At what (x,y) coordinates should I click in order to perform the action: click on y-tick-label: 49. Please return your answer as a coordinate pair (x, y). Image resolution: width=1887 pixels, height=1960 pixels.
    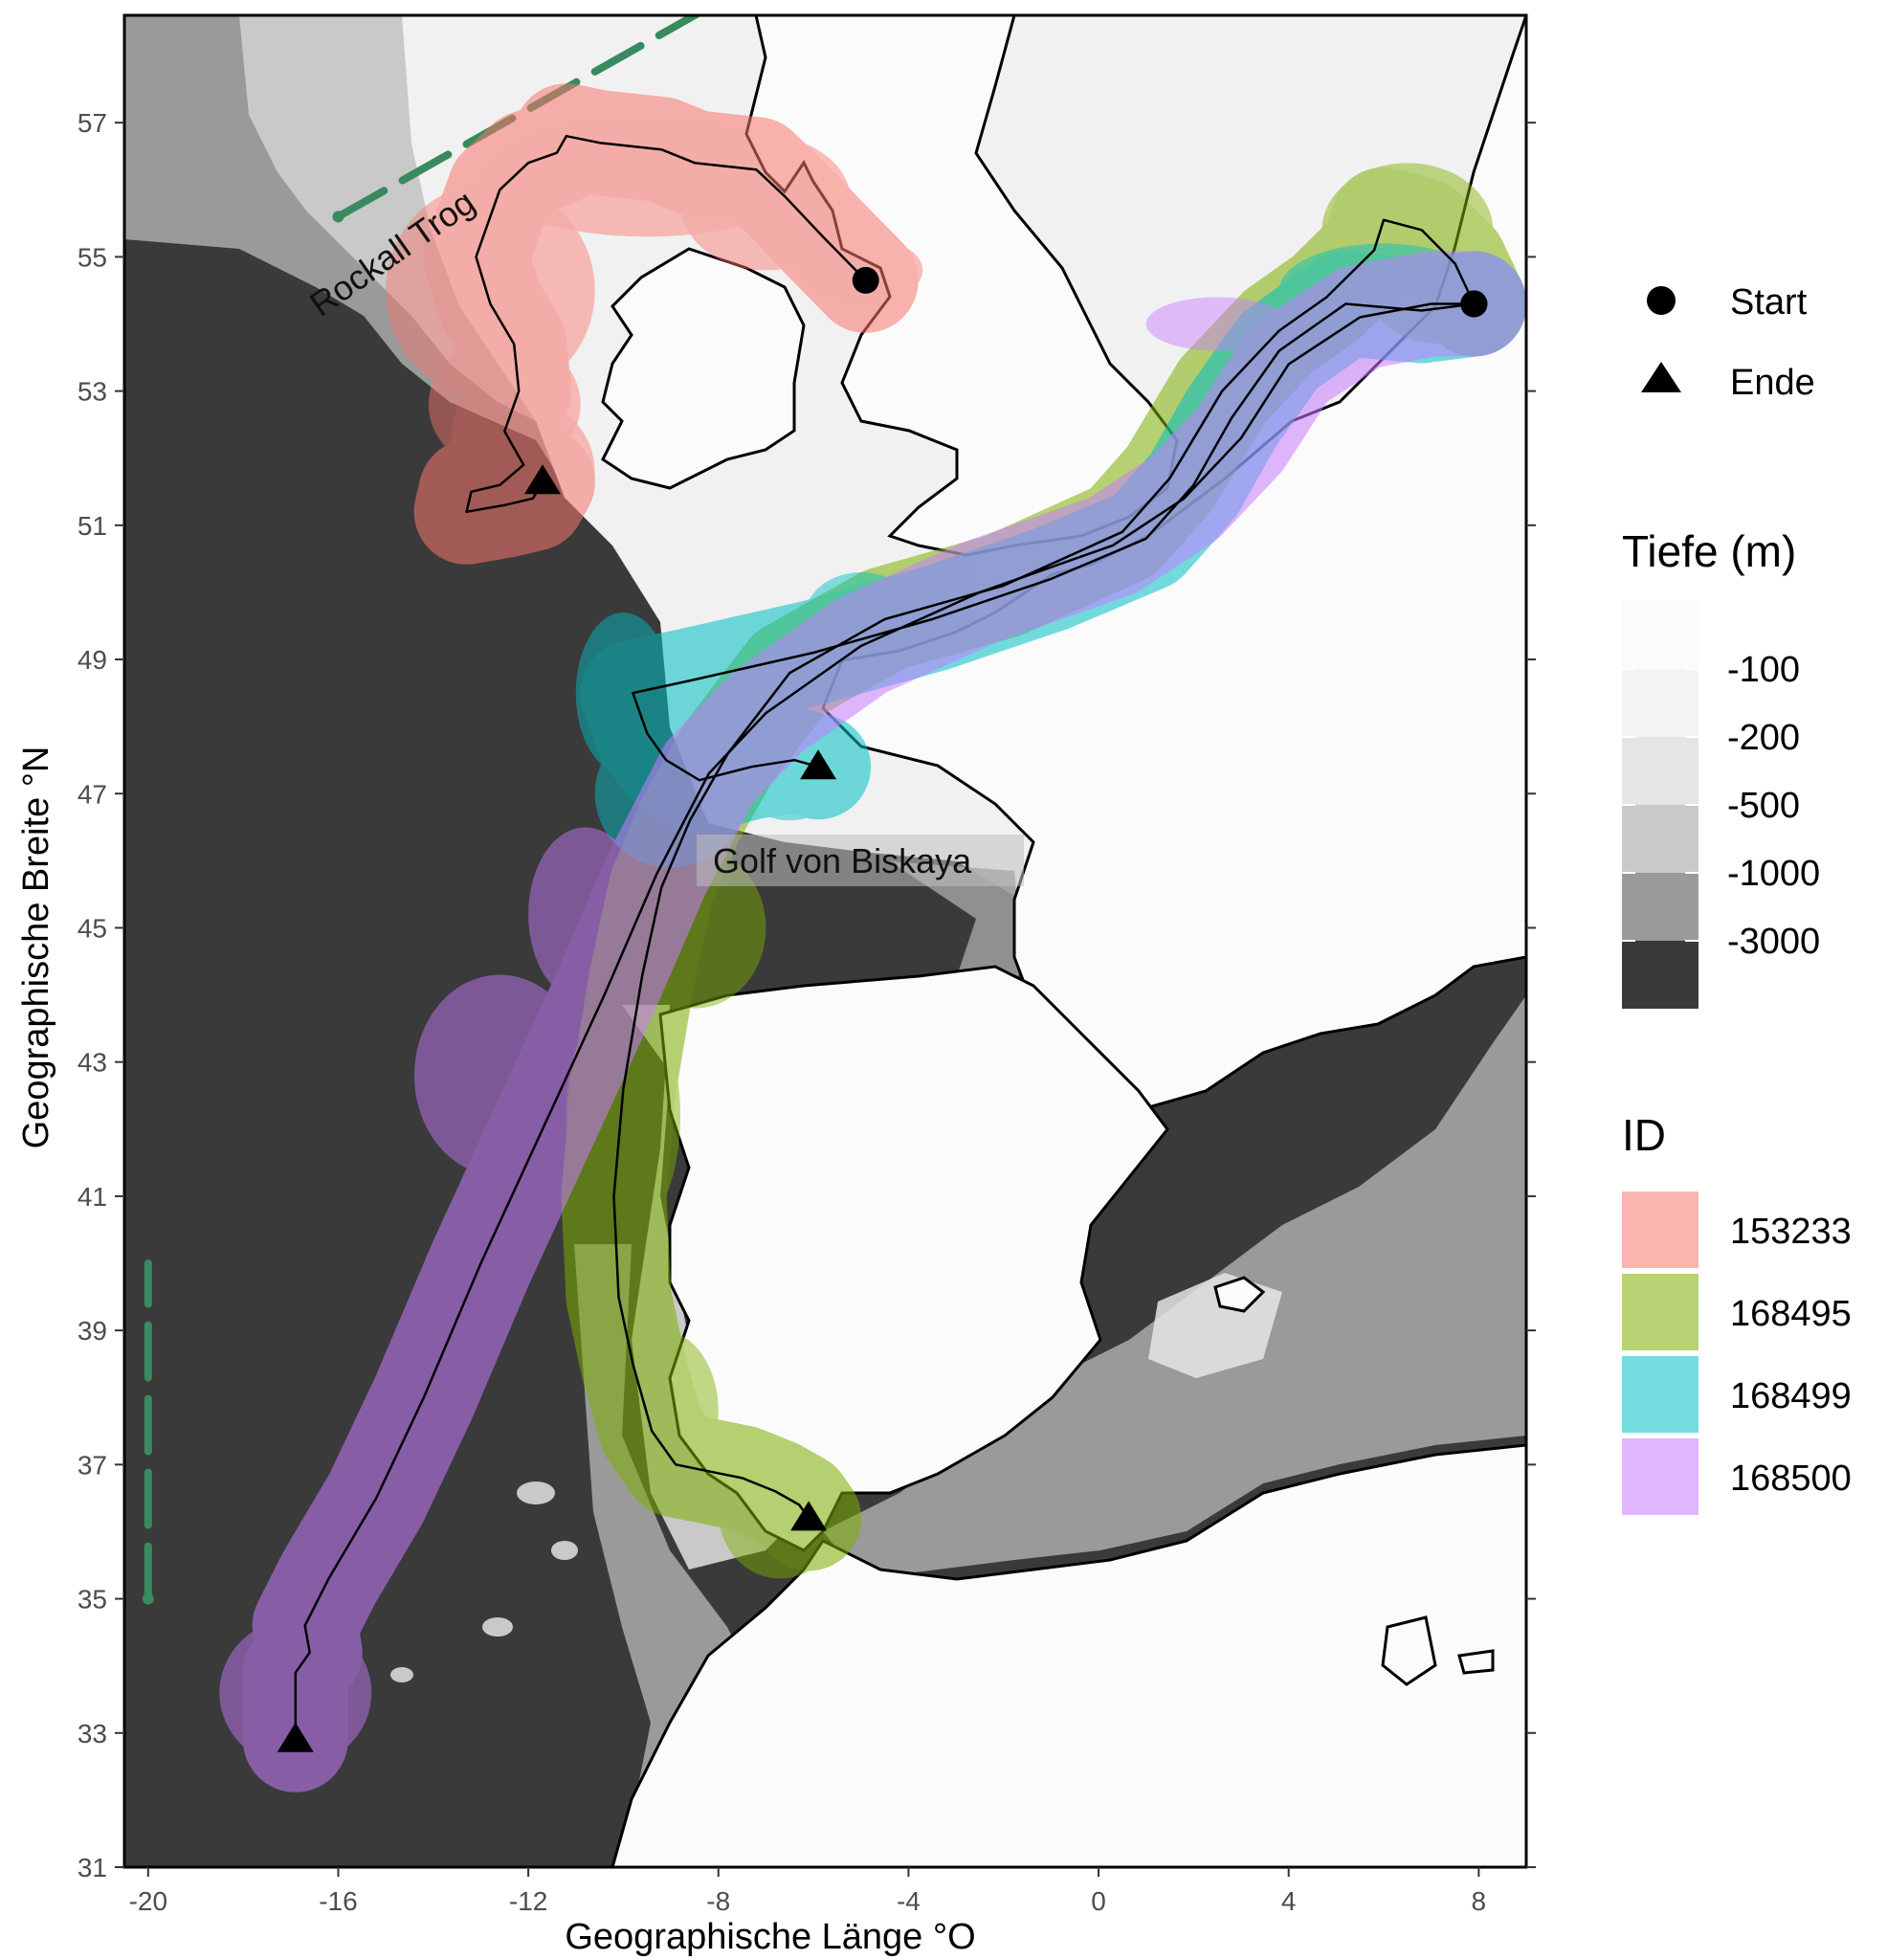
    Looking at the image, I should click on (92, 660).